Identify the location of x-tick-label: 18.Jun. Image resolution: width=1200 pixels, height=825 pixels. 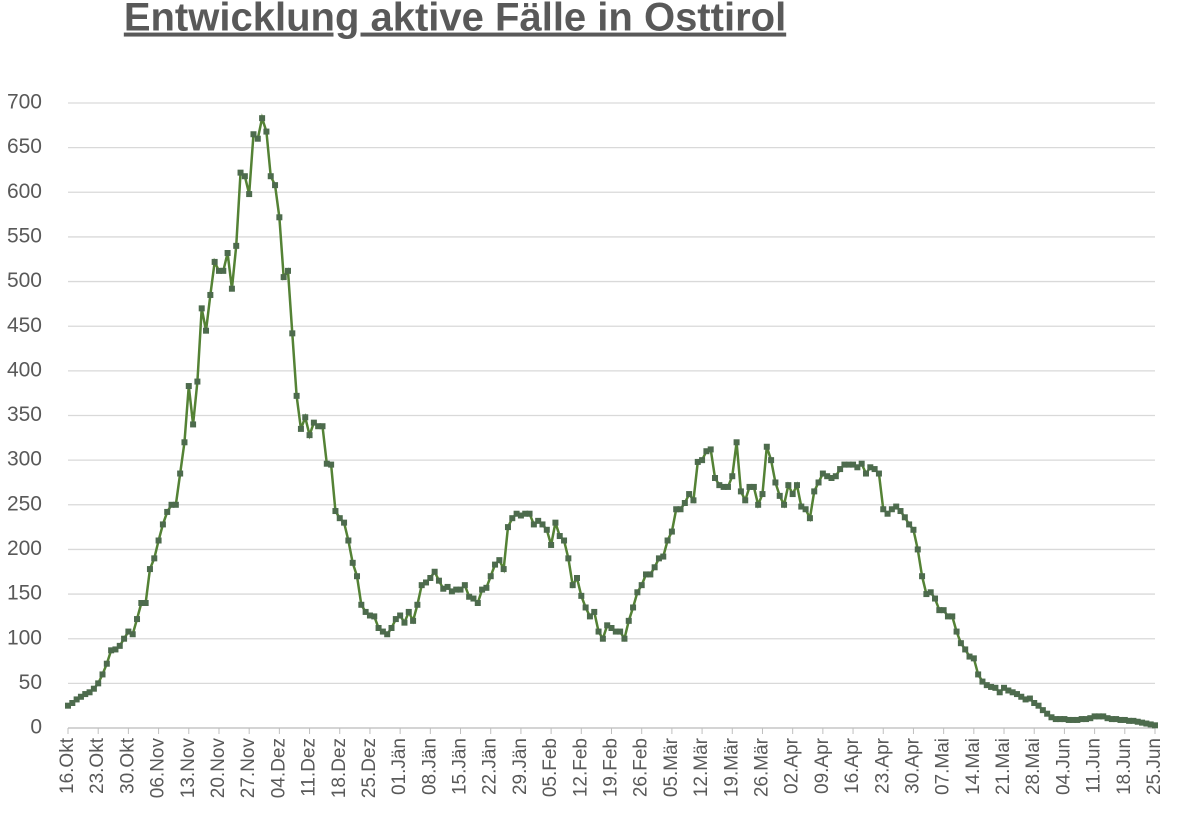
(1124, 766).